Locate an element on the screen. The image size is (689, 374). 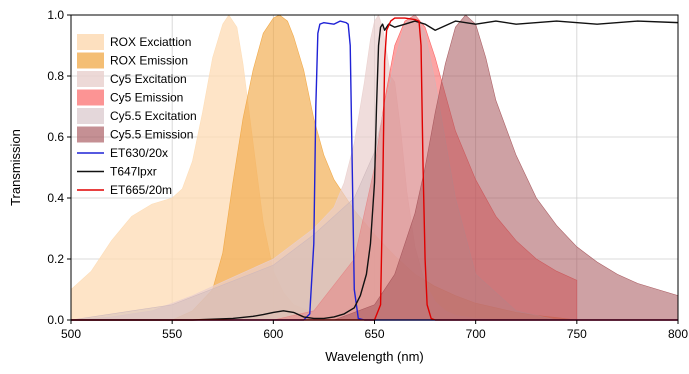
legend-label: Cy5 Excitation is located at coordinates (148, 79).